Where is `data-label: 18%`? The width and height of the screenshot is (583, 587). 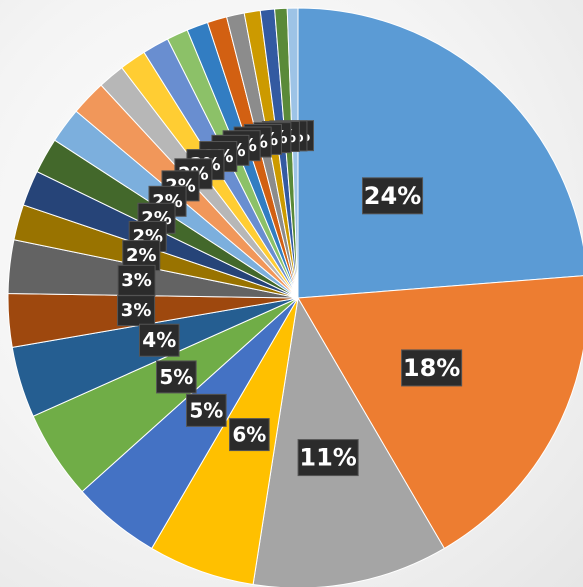
data-label: 18% is located at coordinates (432, 368).